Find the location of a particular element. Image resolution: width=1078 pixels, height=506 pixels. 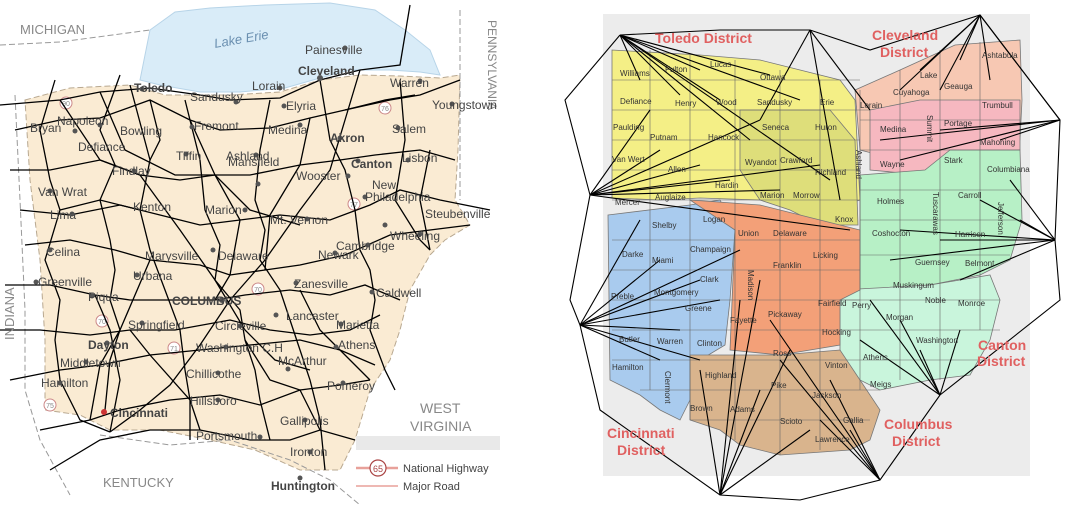

county-label: Adams is located at coordinates (742, 409).